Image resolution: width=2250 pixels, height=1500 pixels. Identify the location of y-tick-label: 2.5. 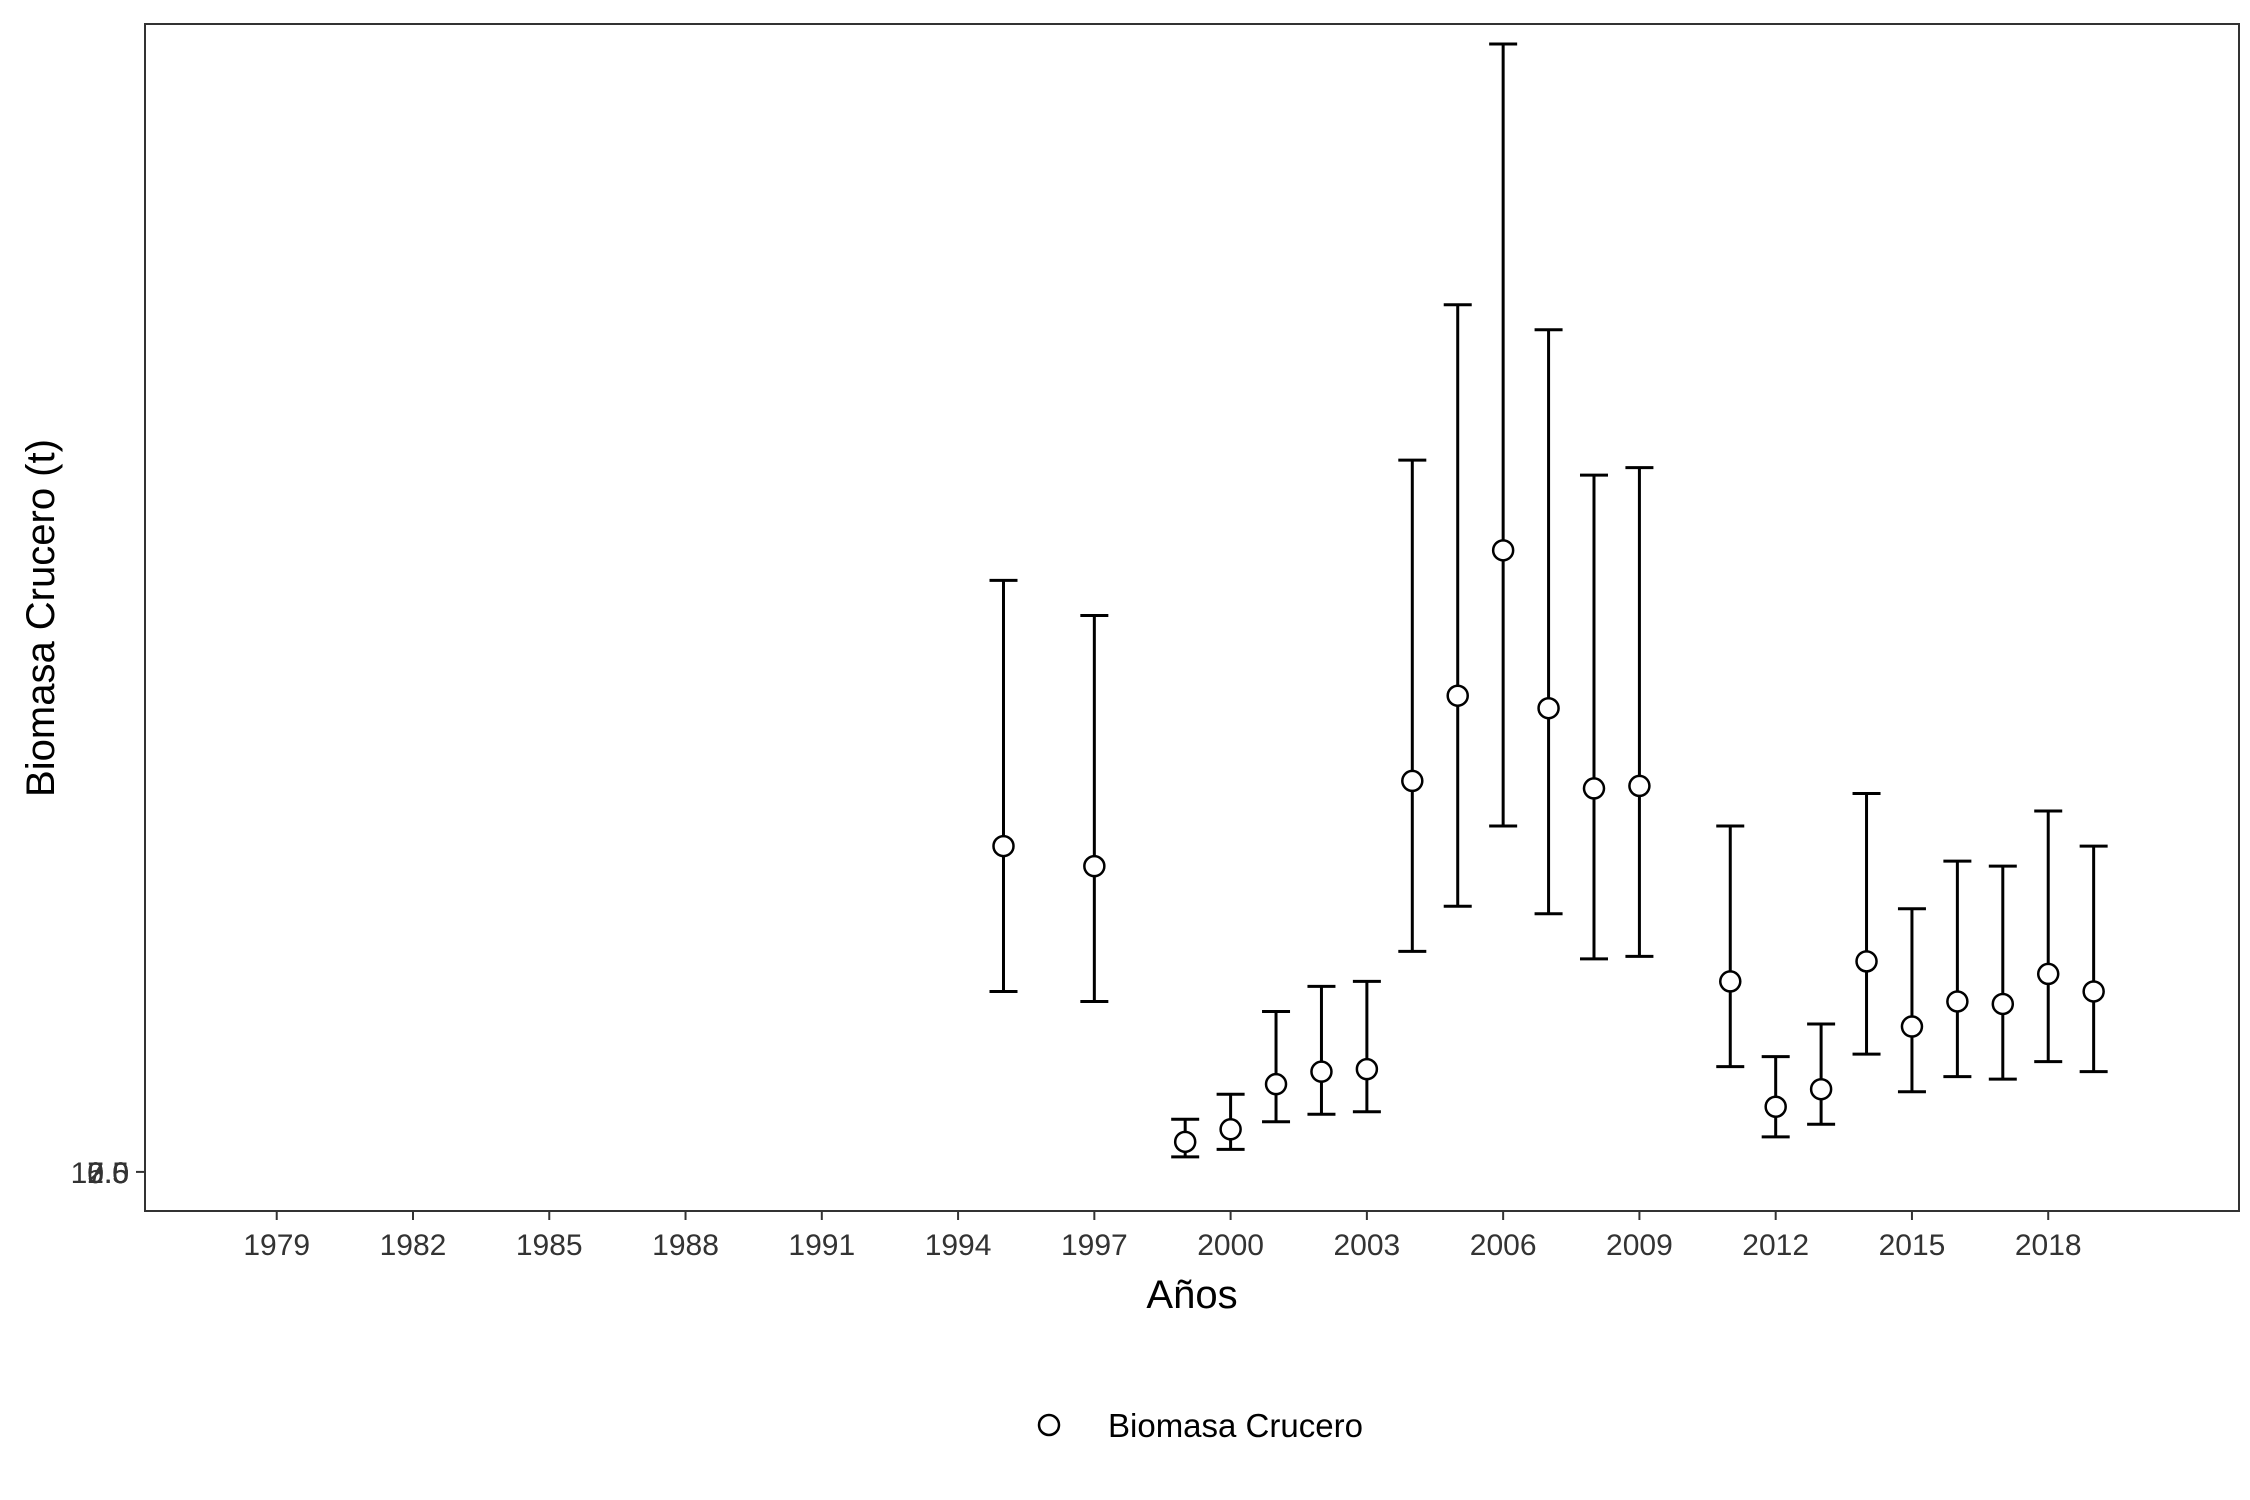
(108, 1173).